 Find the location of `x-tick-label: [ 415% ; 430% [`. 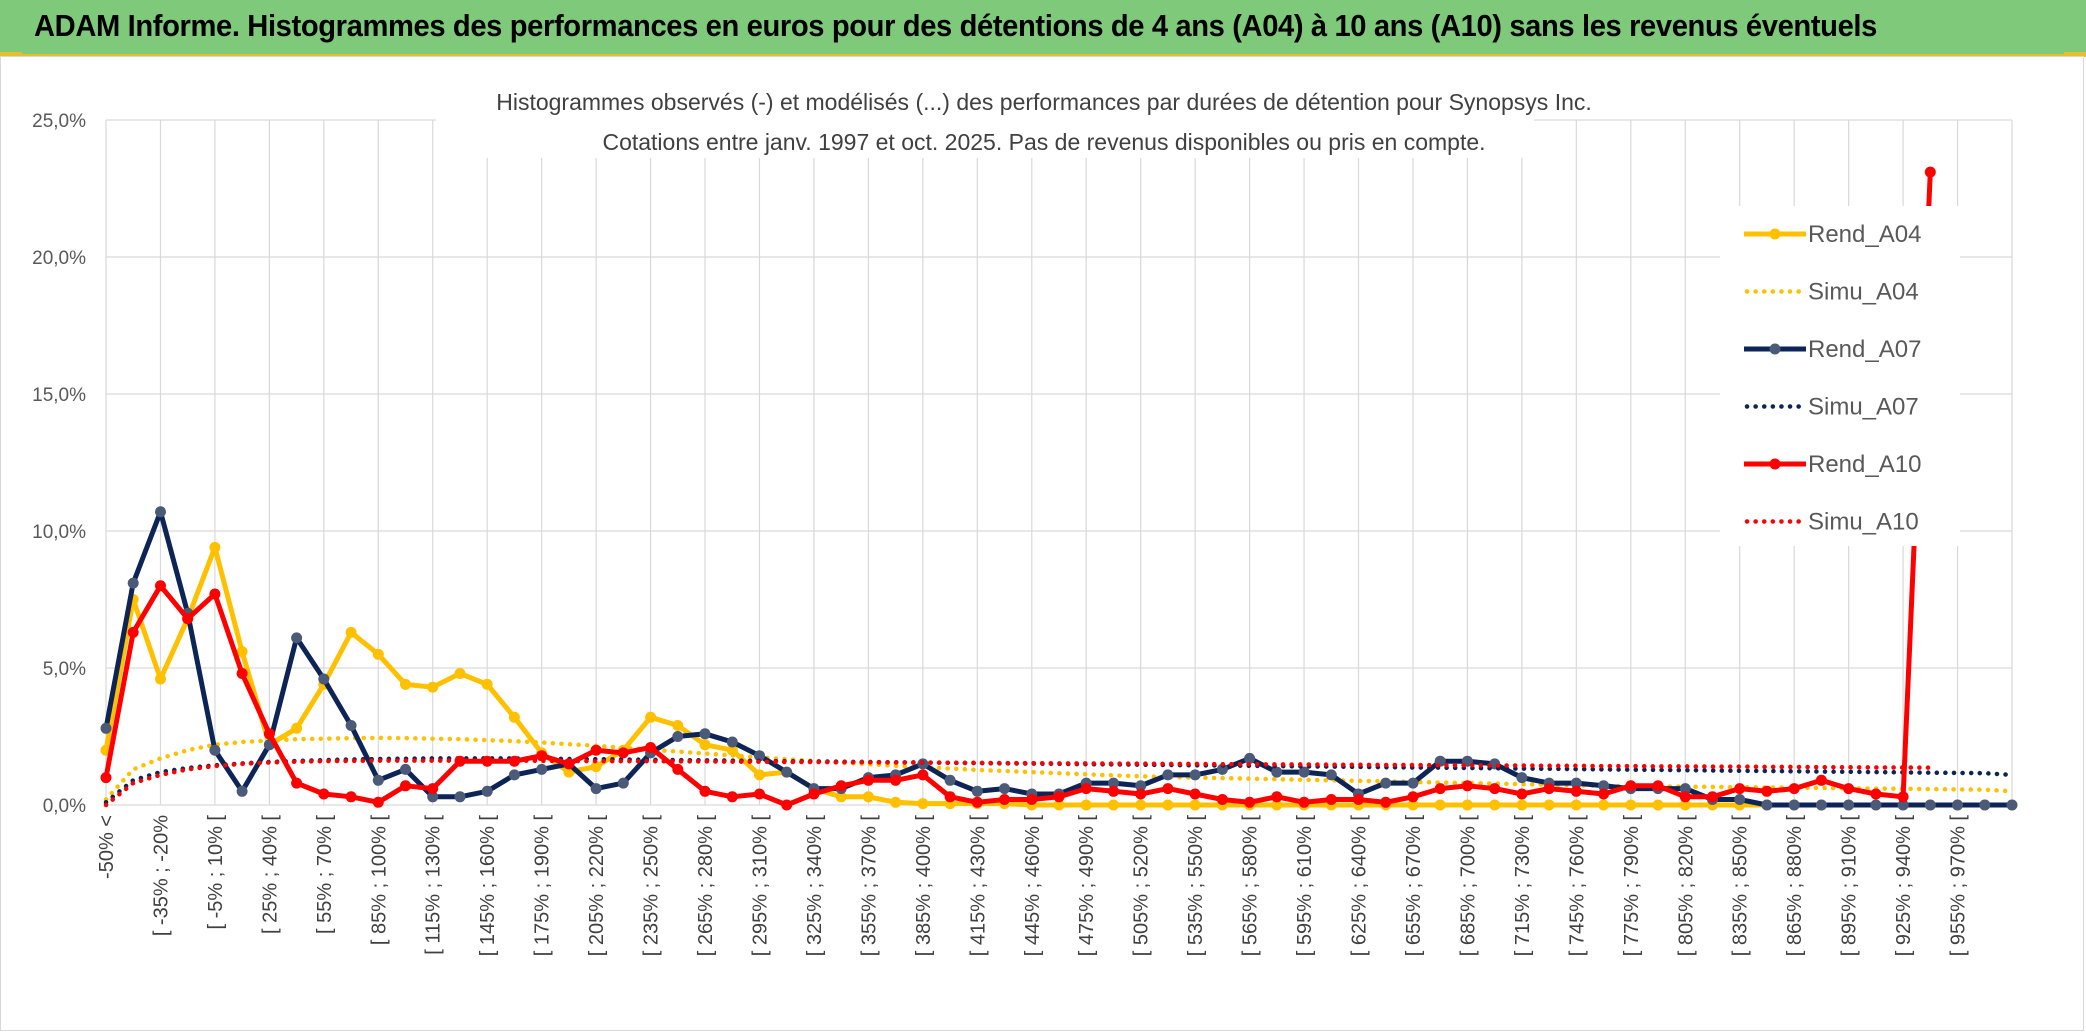

x-tick-label: [ 415% ; 430% [ is located at coordinates (978, 886).